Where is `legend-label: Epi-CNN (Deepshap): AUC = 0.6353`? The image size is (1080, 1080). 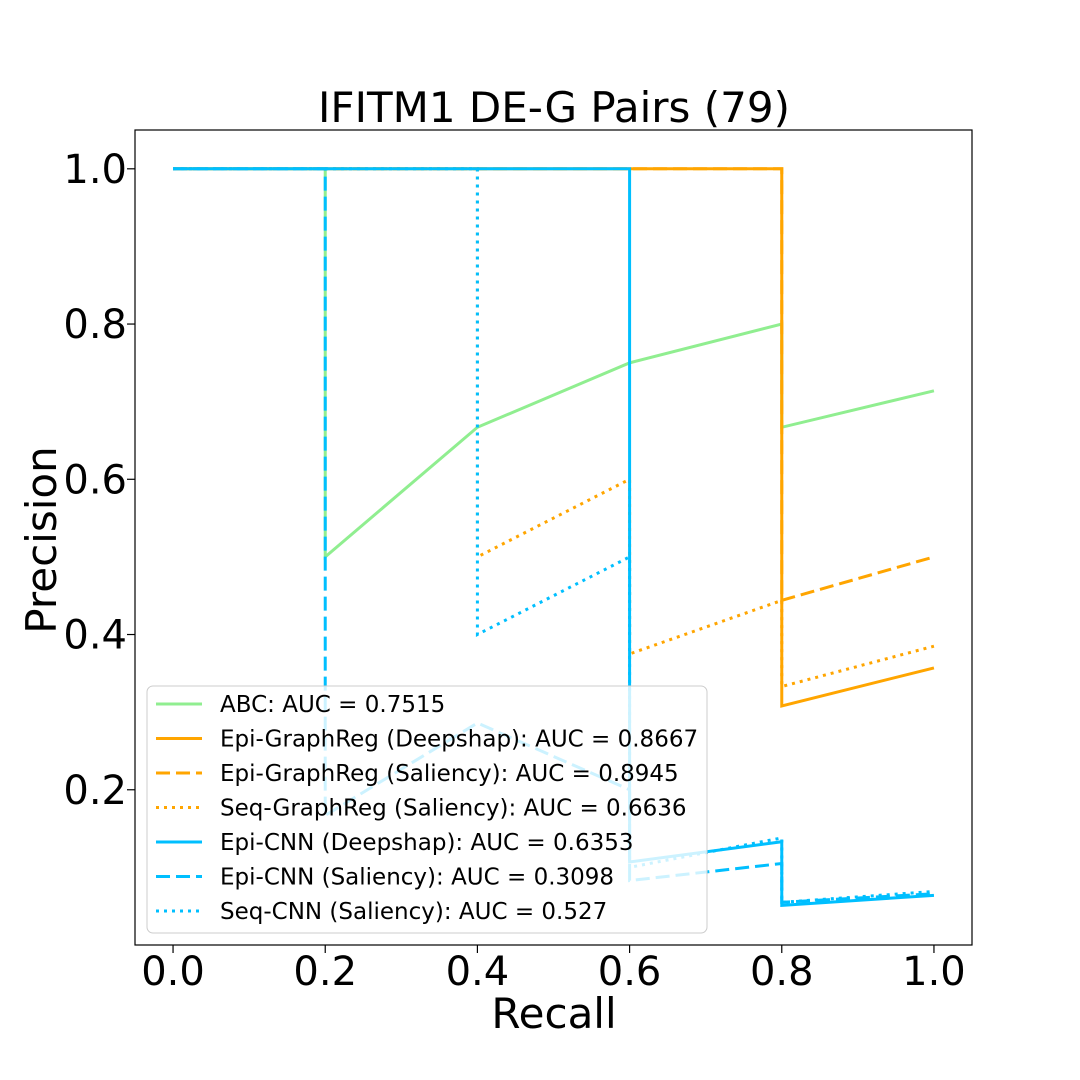
legend-label: Epi-CNN (Deepshap): AUC = 0.6353 is located at coordinates (426, 843).